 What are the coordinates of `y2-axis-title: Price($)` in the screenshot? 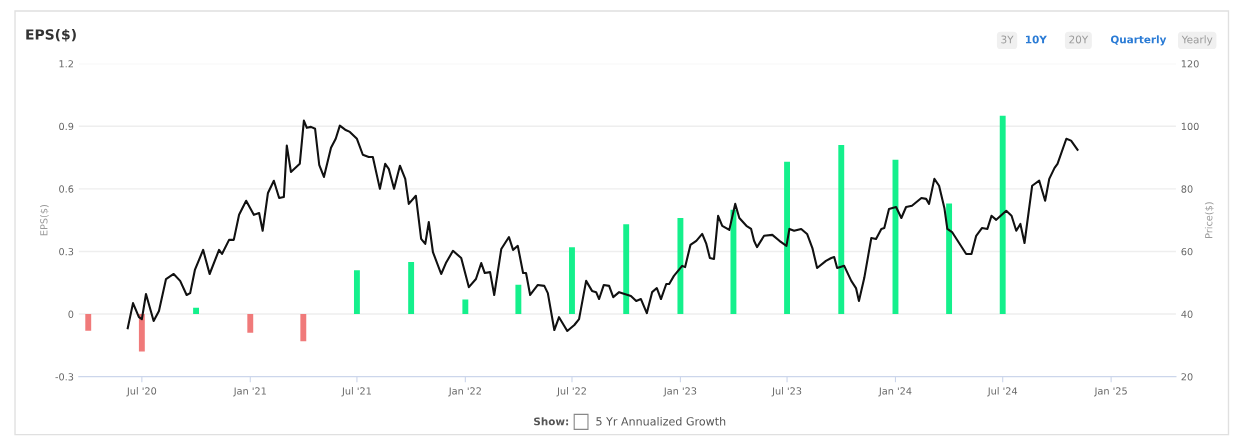 It's located at (1209, 220).